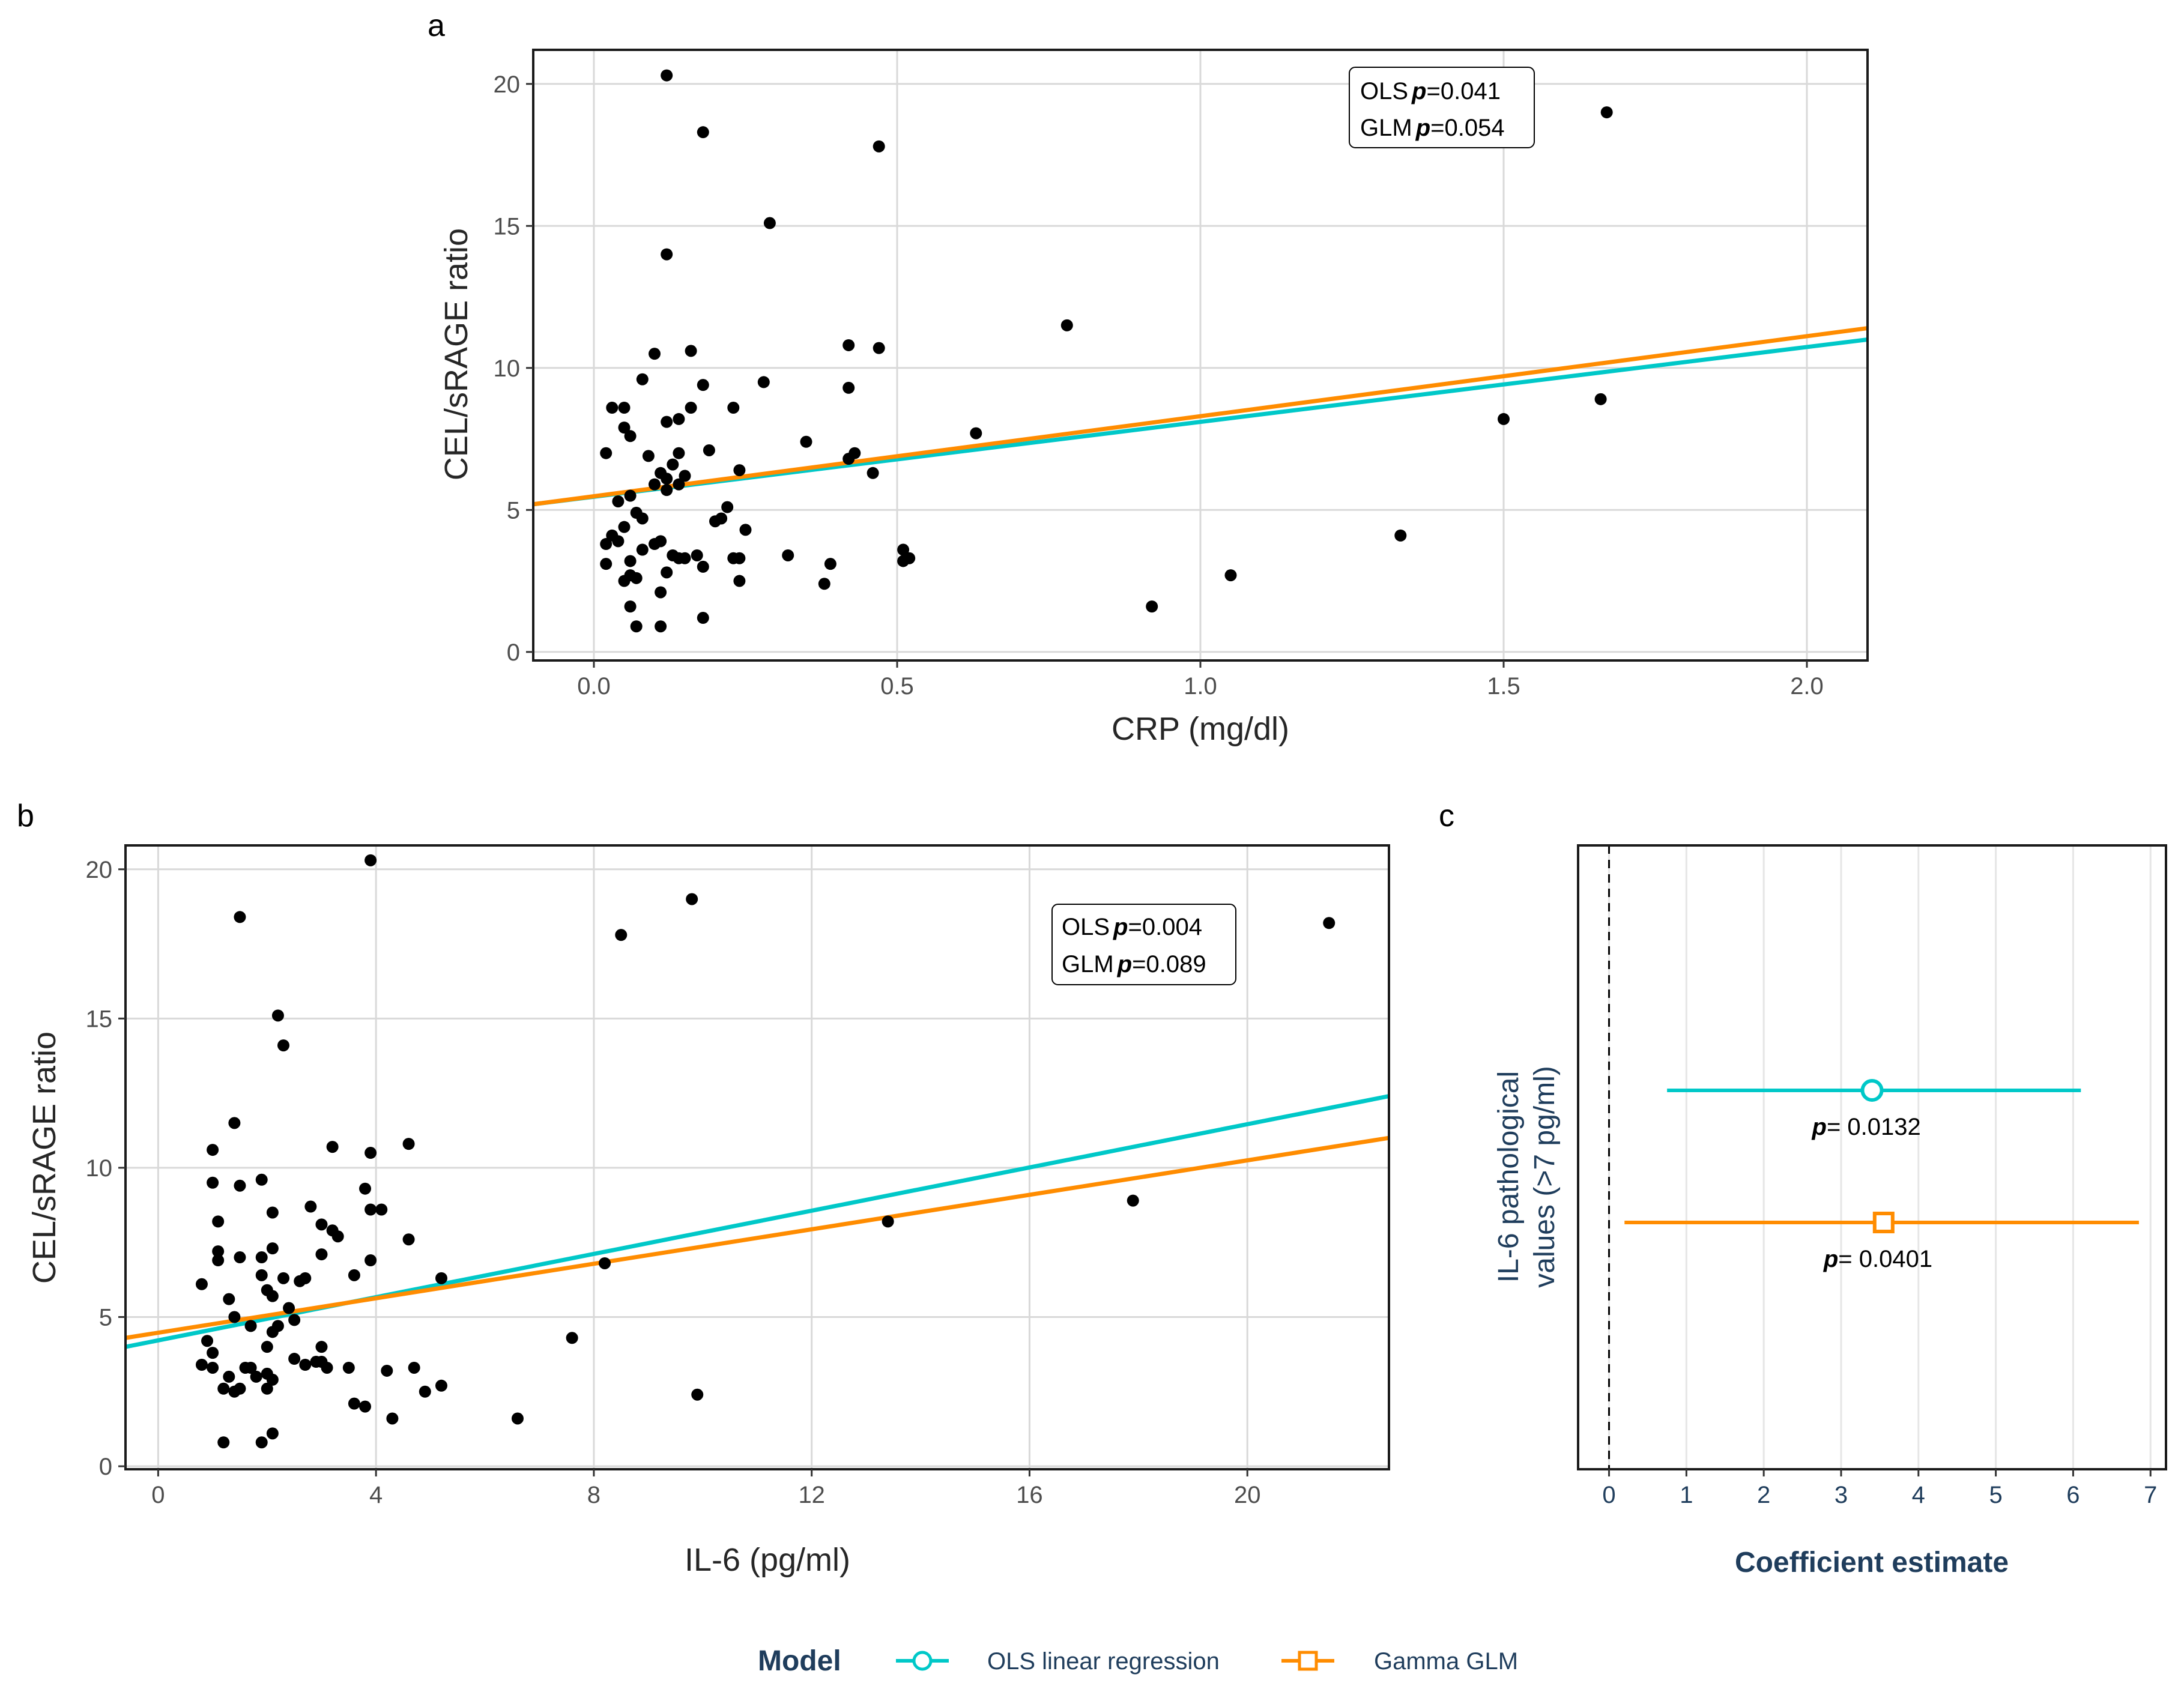 Image resolution: width=2184 pixels, height=1686 pixels. I want to click on panel-c-grid, so click(1880, 1157).